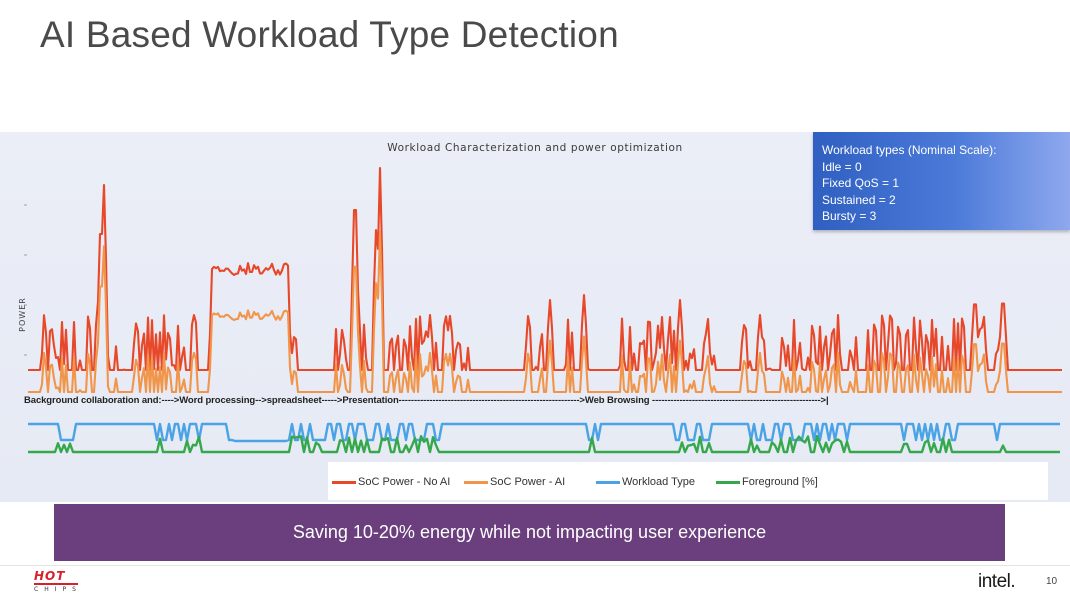 This screenshot has height=600, width=1070. Describe the element at coordinates (728, 482) in the screenshot. I see `legend-swatch-foreground` at that location.